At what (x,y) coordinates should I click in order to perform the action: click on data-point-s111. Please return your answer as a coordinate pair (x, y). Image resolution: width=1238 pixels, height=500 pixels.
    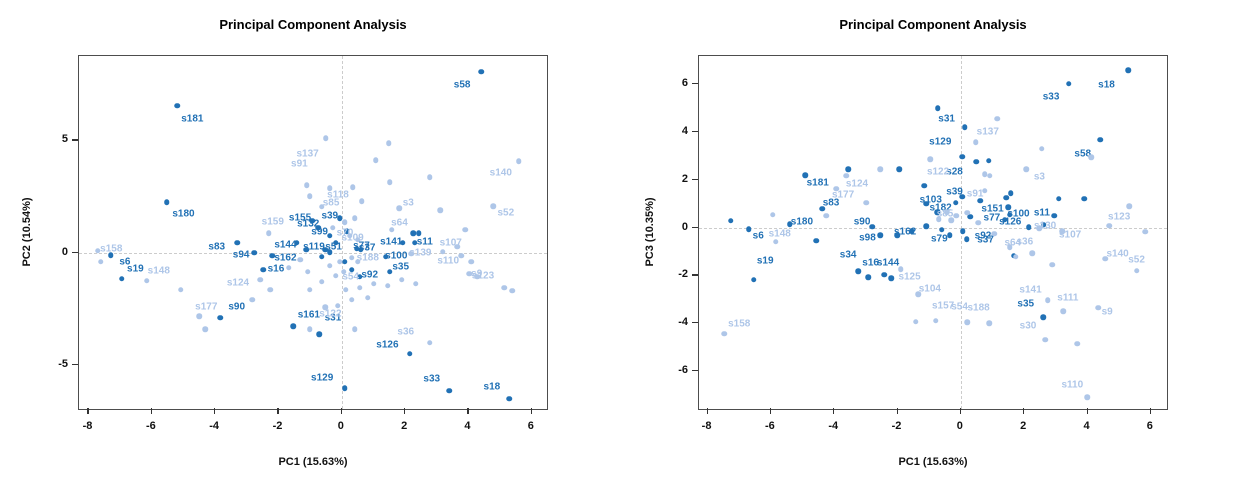
    Looking at the image, I should click on (1063, 311).